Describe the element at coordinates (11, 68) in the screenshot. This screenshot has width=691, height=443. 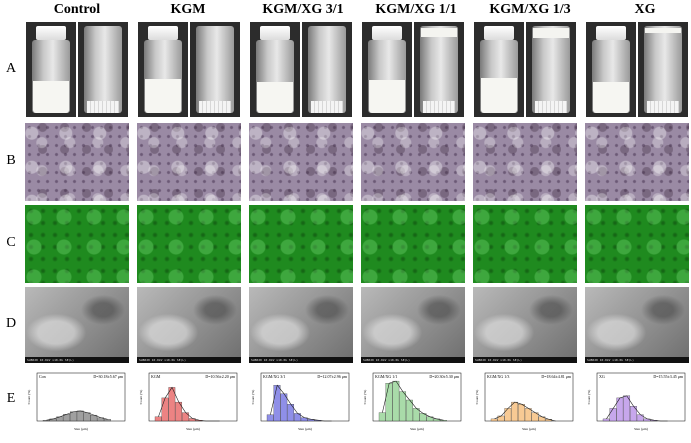
I see `row-label: A` at that location.